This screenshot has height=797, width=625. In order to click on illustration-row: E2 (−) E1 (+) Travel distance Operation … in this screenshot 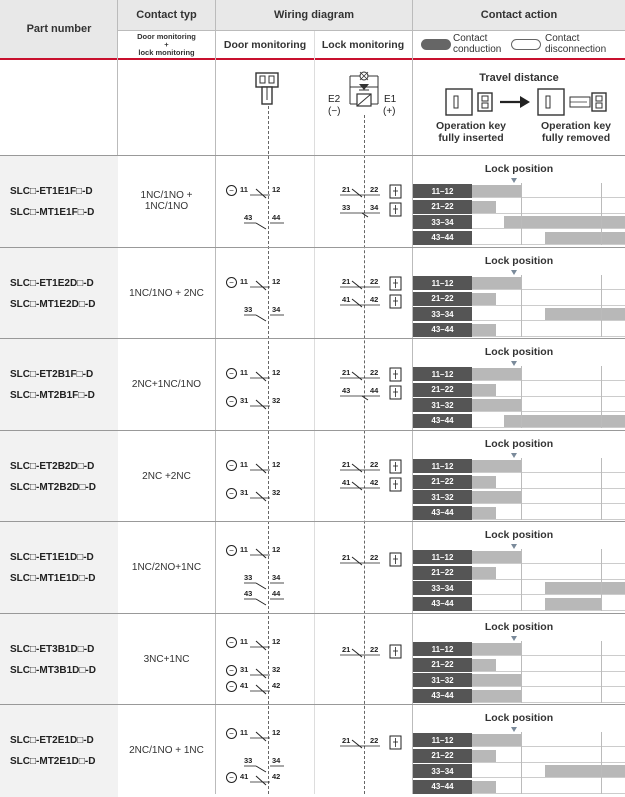, I will do `click(312, 107)`.